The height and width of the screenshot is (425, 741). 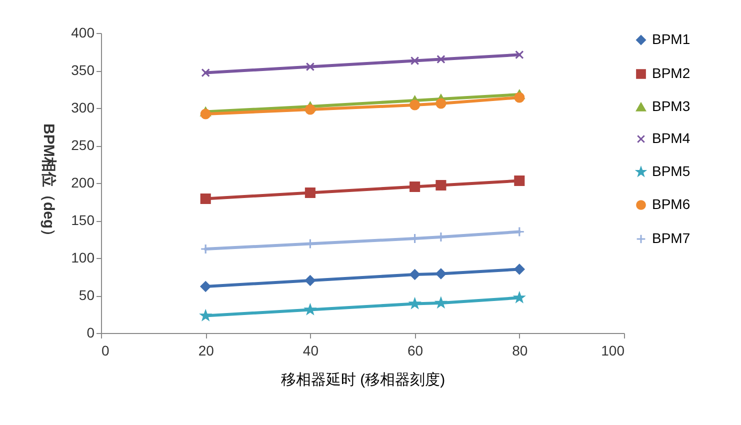 I want to click on y-tick-label: 250, so click(x=83, y=145).